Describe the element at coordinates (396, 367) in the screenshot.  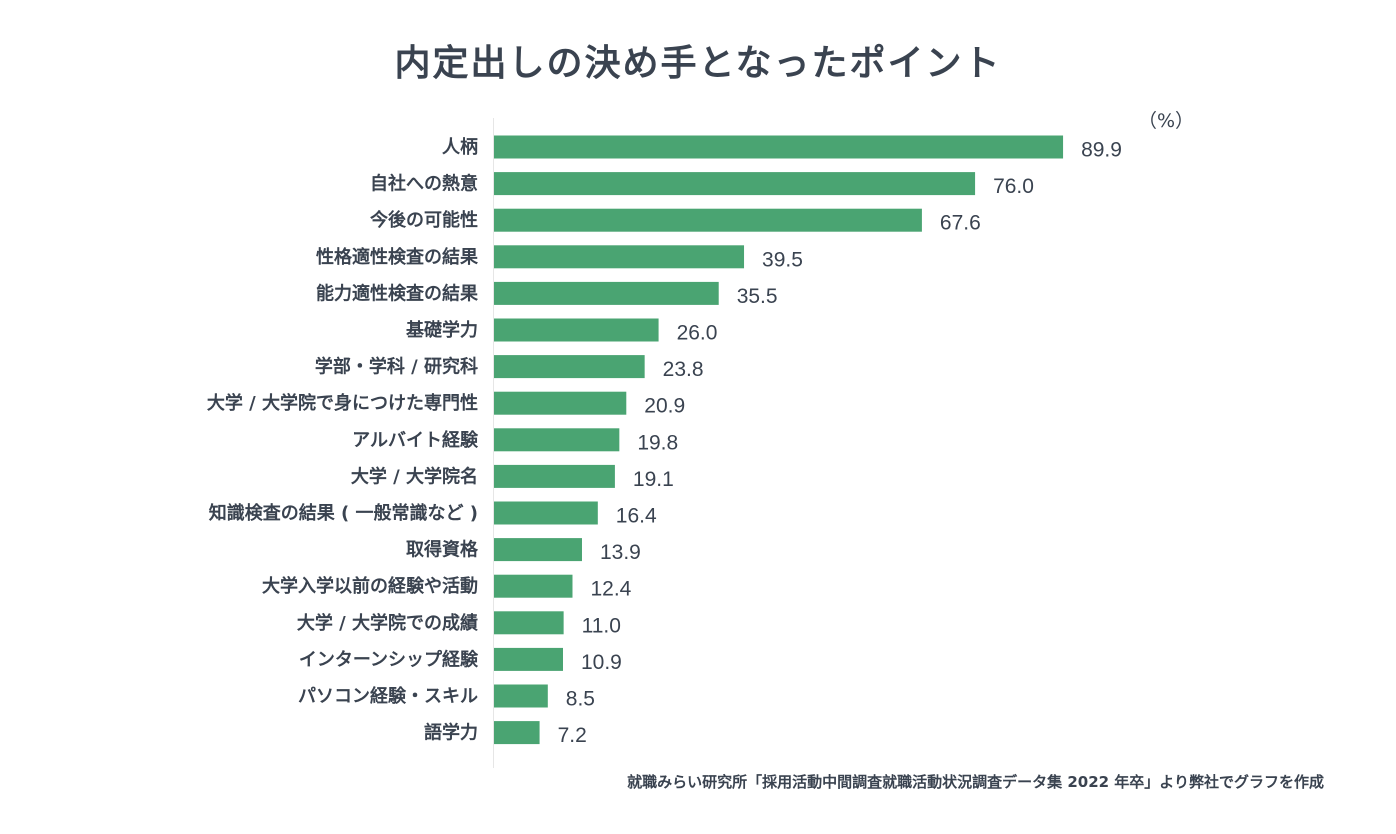
I see `category-label: 学部・学科 / 研究科` at that location.